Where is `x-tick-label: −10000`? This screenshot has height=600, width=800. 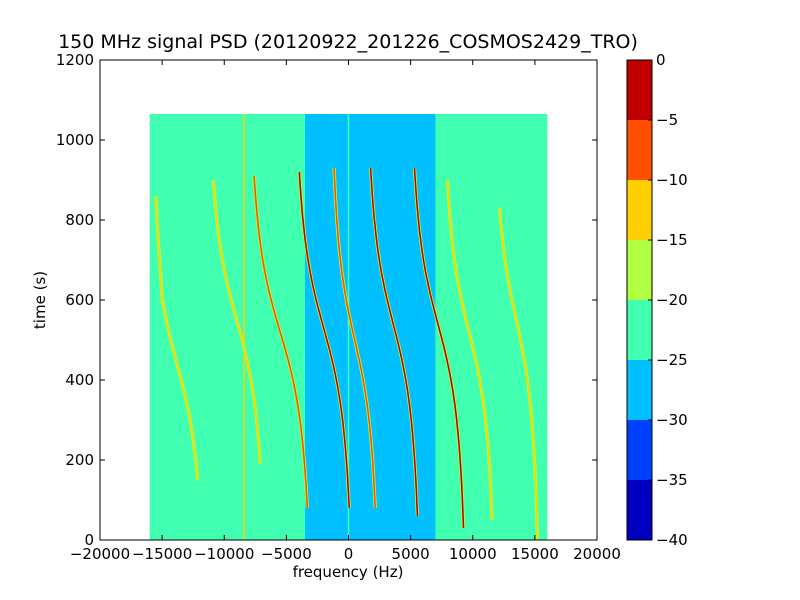
x-tick-label: −10000 is located at coordinates (224, 554).